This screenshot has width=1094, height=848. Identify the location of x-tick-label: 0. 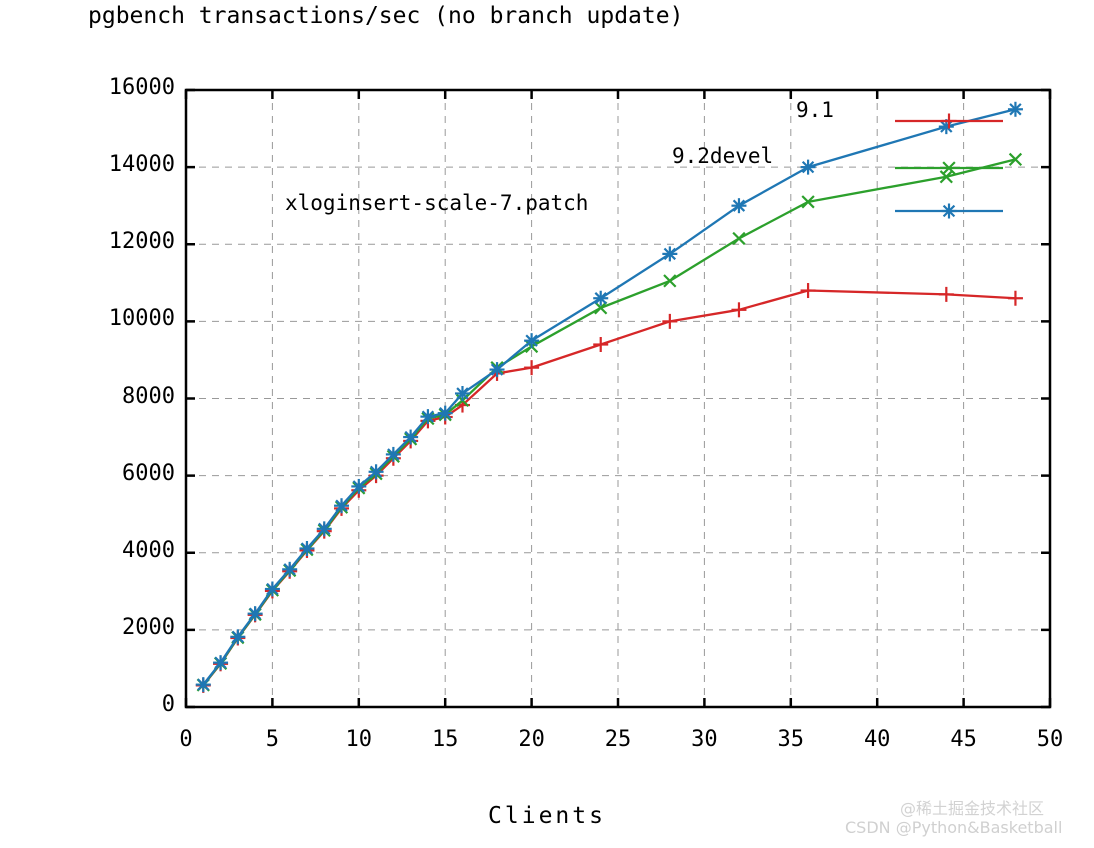
(186, 739).